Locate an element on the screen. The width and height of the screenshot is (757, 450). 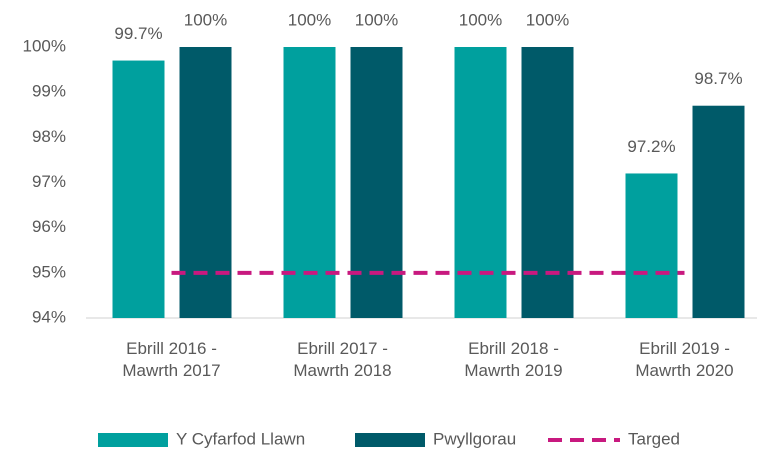
y-tick-label: 100% is located at coordinates (44, 45).